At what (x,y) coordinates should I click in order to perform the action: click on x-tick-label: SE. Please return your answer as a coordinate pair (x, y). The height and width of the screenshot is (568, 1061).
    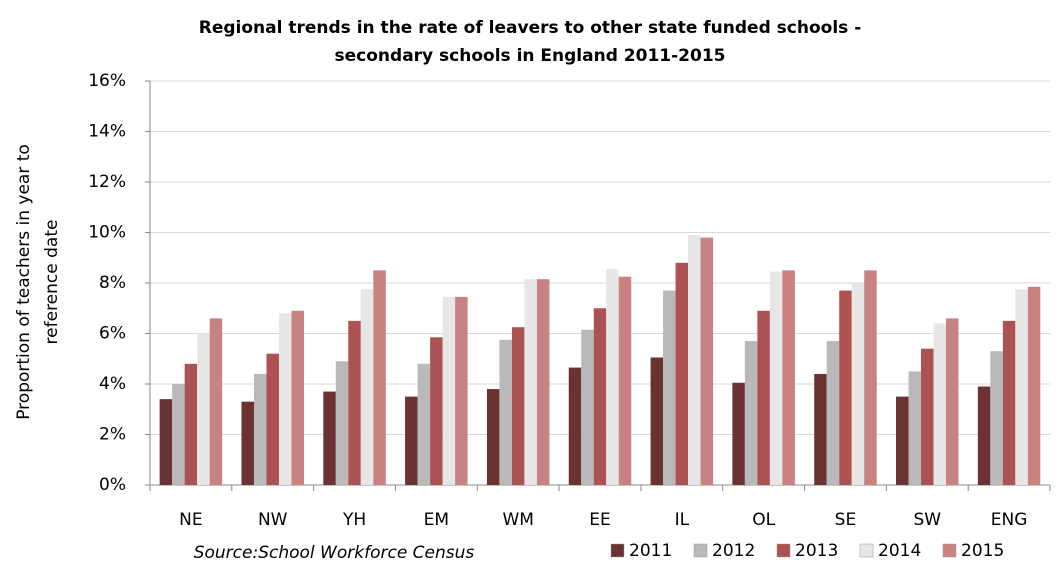
    Looking at the image, I should click on (846, 520).